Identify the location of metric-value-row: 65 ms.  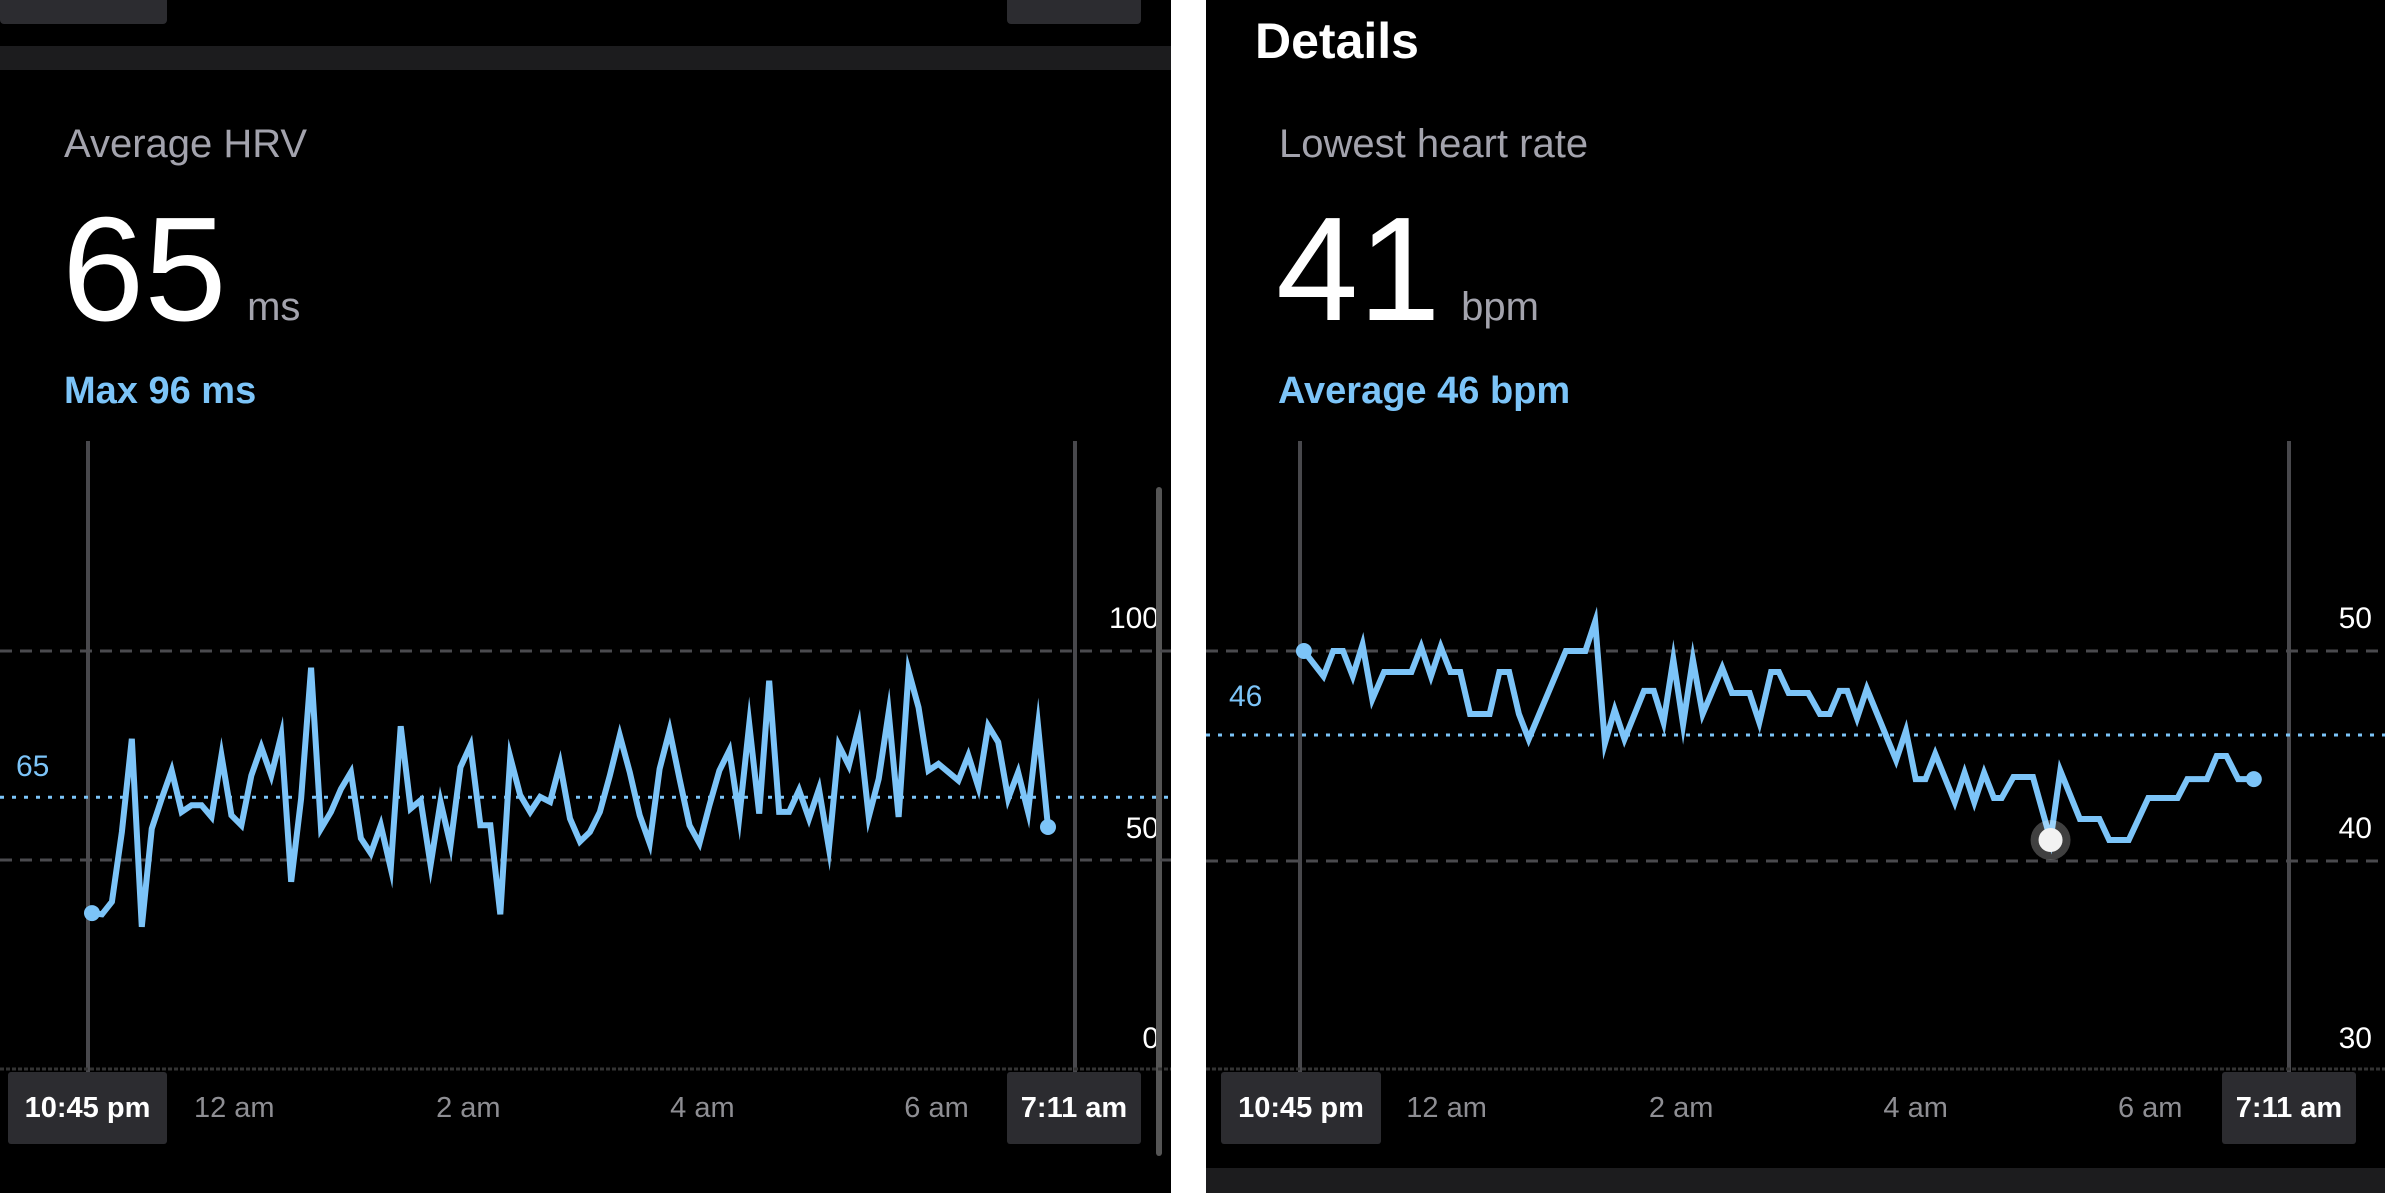
(181, 270).